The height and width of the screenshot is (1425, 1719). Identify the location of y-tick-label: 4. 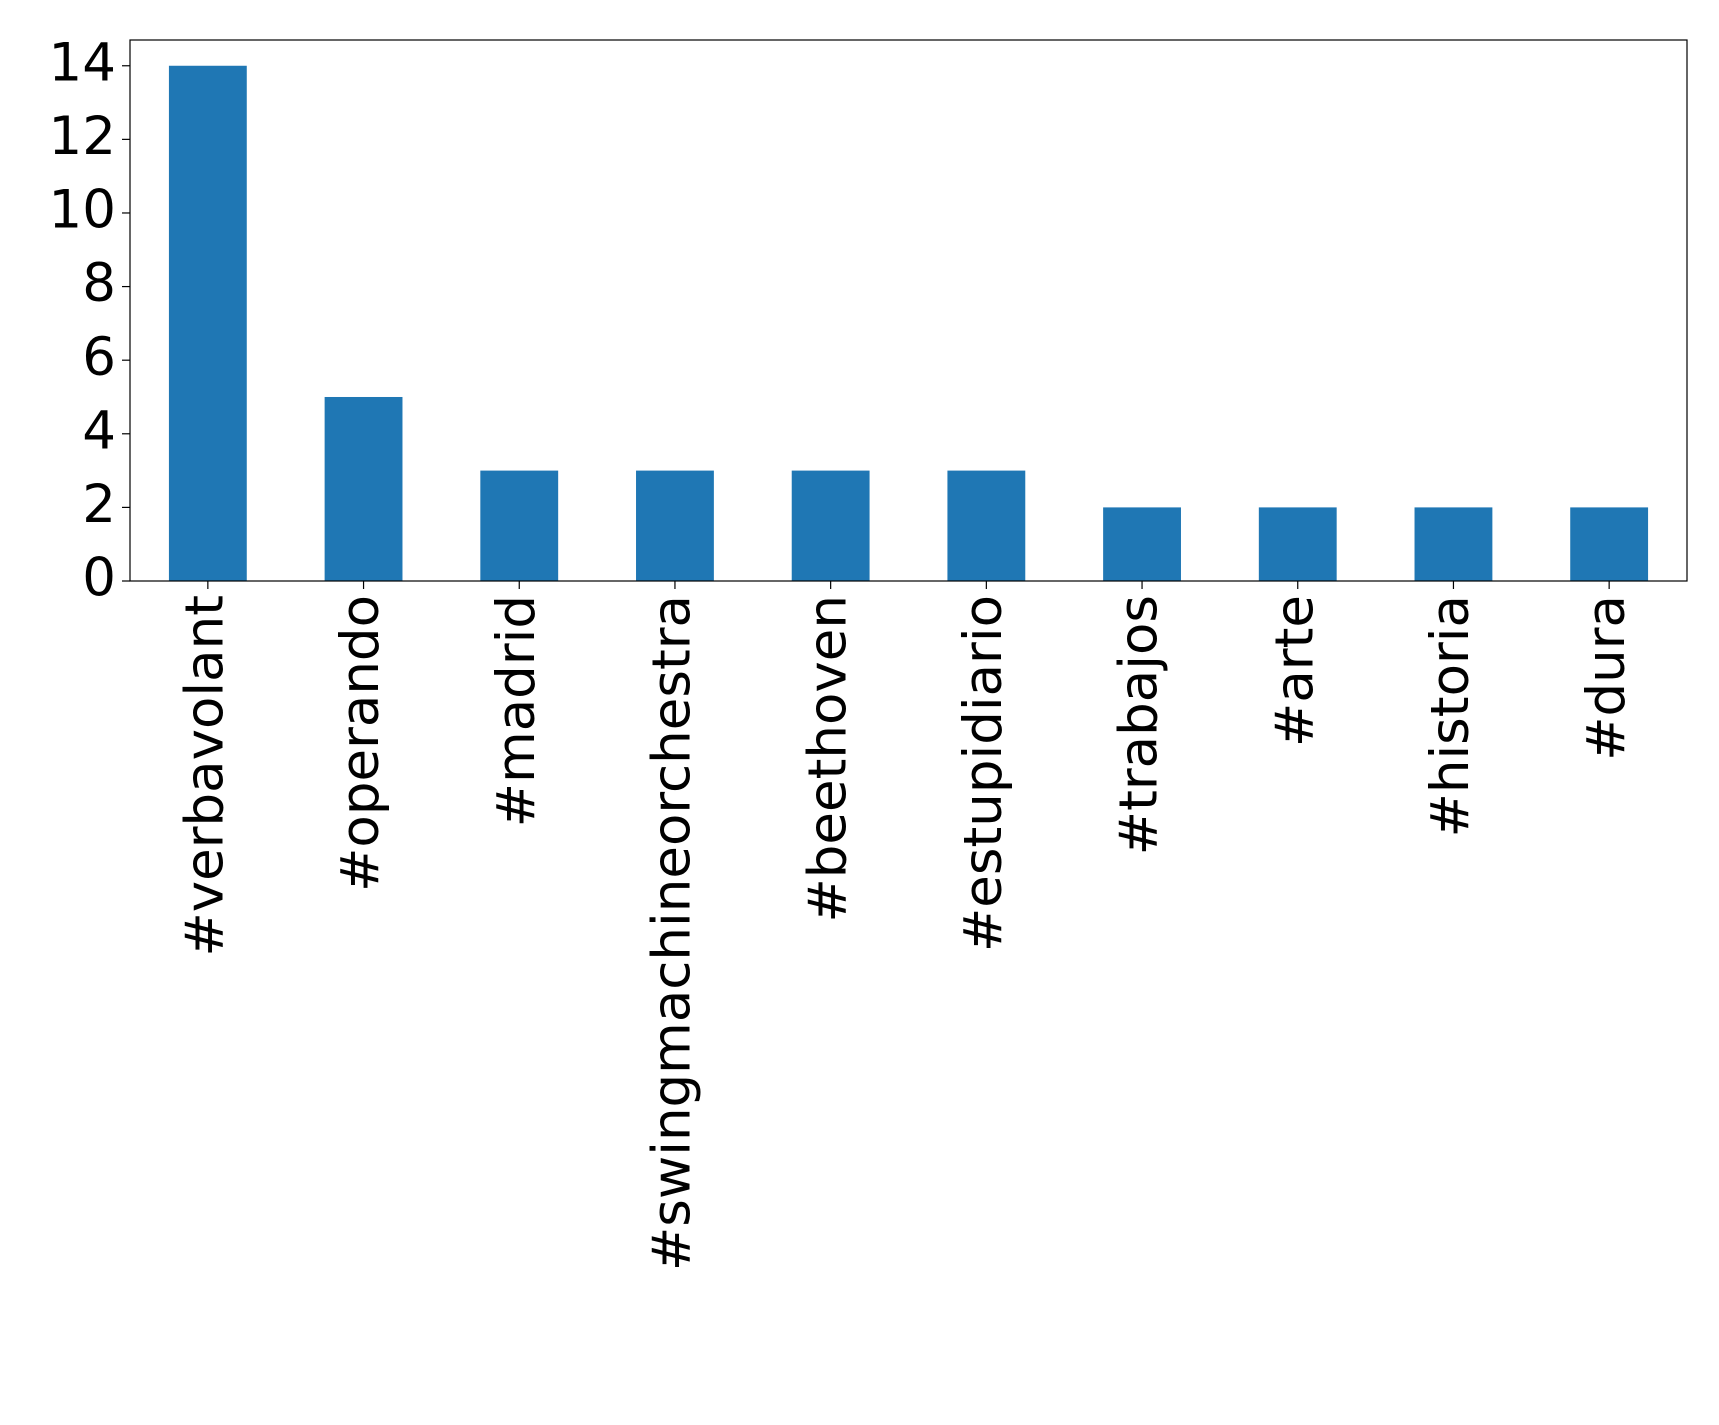
(99, 430).